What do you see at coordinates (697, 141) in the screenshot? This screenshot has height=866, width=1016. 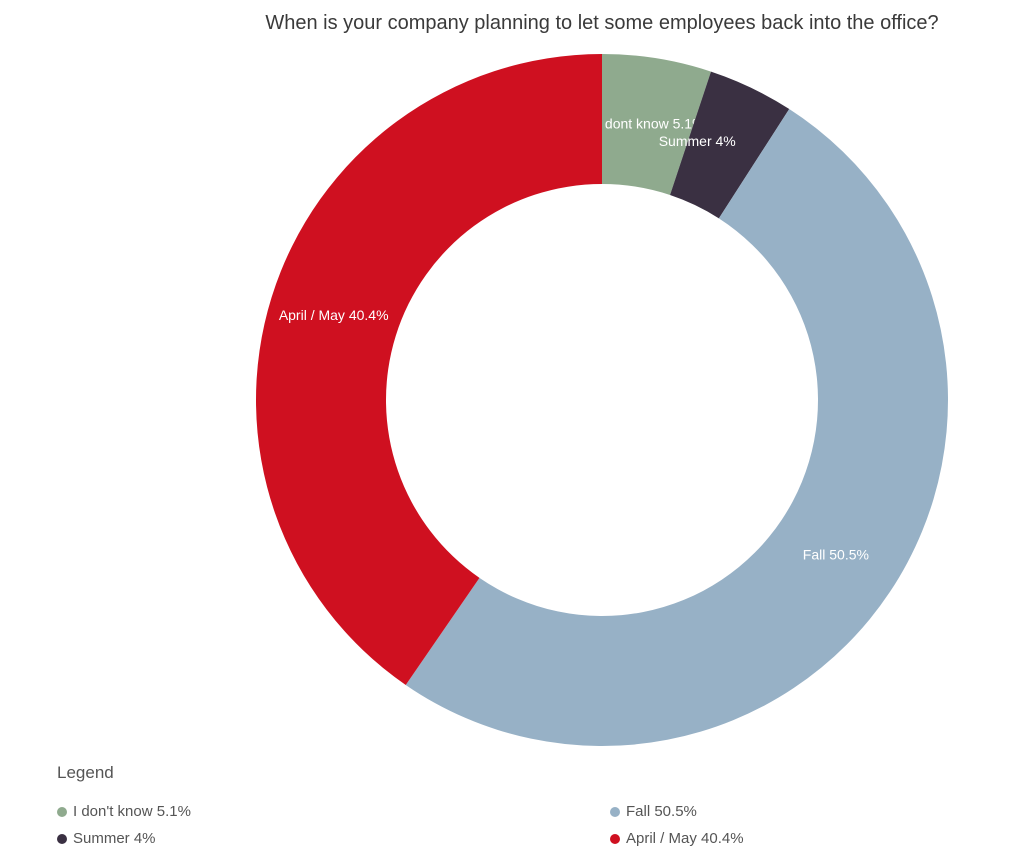 I see `slice-label: Summer 4%` at bounding box center [697, 141].